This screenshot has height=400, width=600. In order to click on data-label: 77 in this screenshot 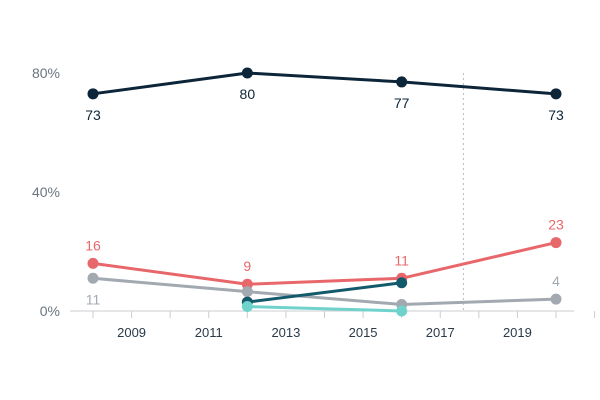, I will do `click(402, 103)`.